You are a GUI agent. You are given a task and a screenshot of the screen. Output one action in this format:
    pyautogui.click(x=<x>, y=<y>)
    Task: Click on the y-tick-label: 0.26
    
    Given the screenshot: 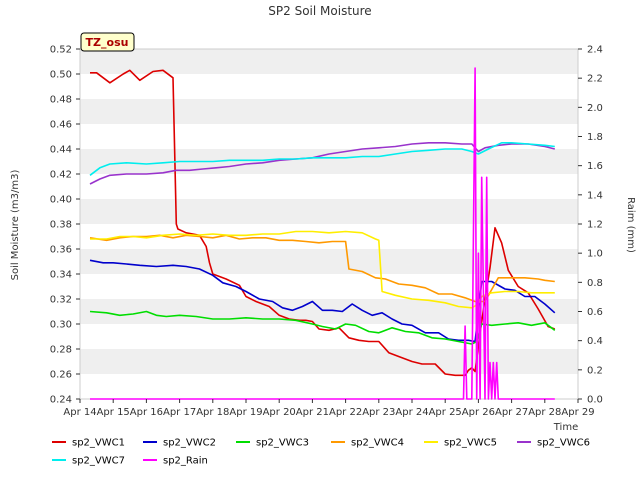 What is the action you would take?
    pyautogui.click(x=61, y=375)
    